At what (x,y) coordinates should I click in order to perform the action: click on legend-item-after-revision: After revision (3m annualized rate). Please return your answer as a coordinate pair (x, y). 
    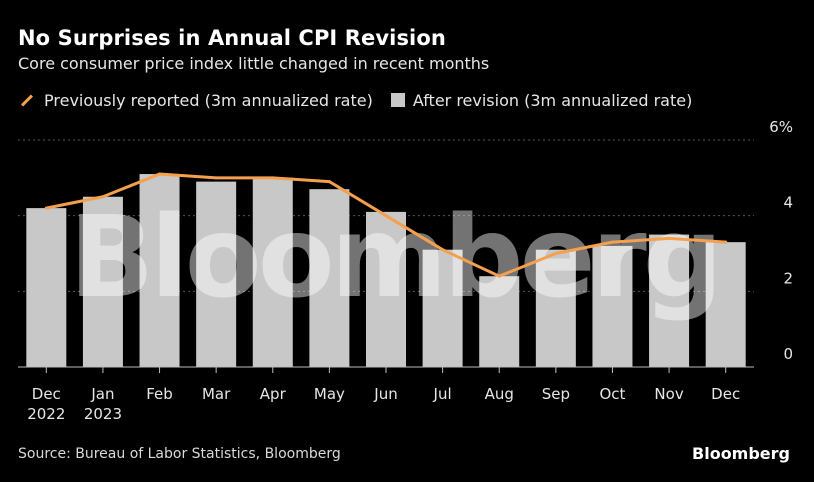
    Looking at the image, I should click on (541, 100).